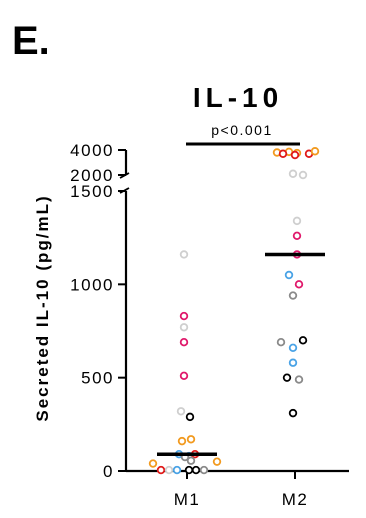 The height and width of the screenshot is (518, 366). What do you see at coordinates (42, 307) in the screenshot?
I see `y-axis-label: Secreted IL-10 (pg/mL)` at bounding box center [42, 307].